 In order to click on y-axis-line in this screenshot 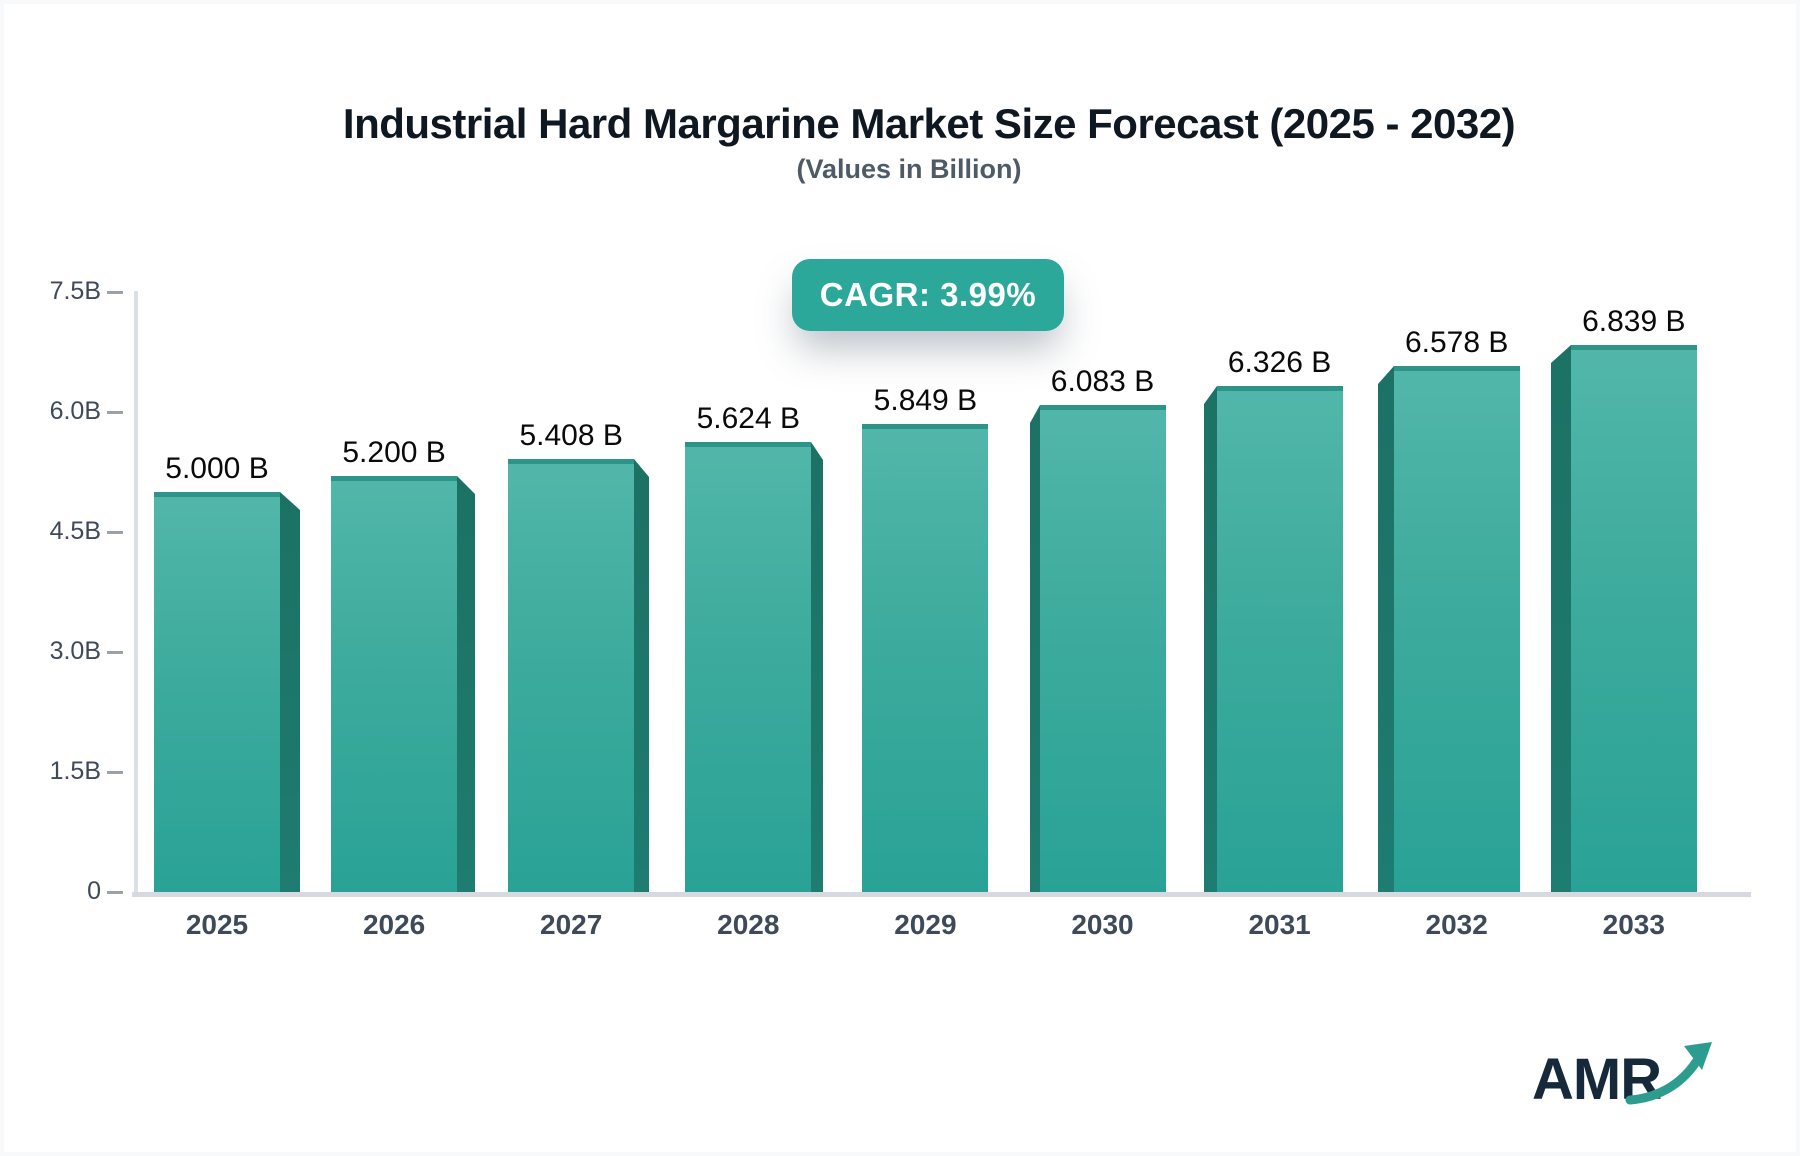, I will do `click(136, 594)`.